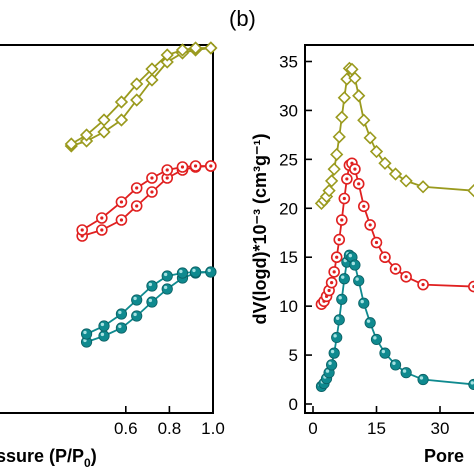 The image size is (474, 474). Describe the element at coordinates (293, 404) in the screenshot. I see `panel-b-y-tick-label: 0` at that location.